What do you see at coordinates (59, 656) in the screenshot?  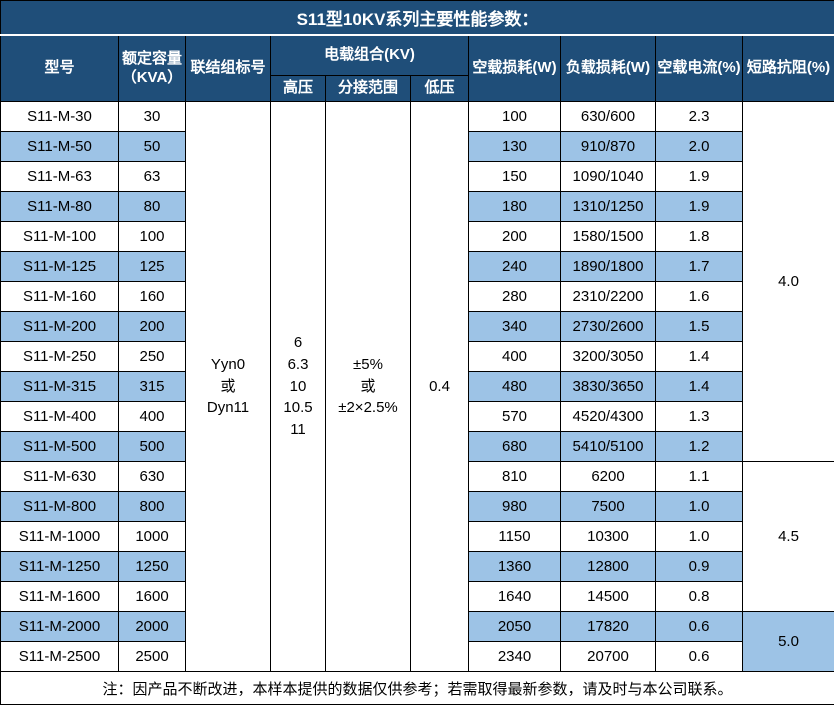 I see `cell-model: S11-M-2500` at bounding box center [59, 656].